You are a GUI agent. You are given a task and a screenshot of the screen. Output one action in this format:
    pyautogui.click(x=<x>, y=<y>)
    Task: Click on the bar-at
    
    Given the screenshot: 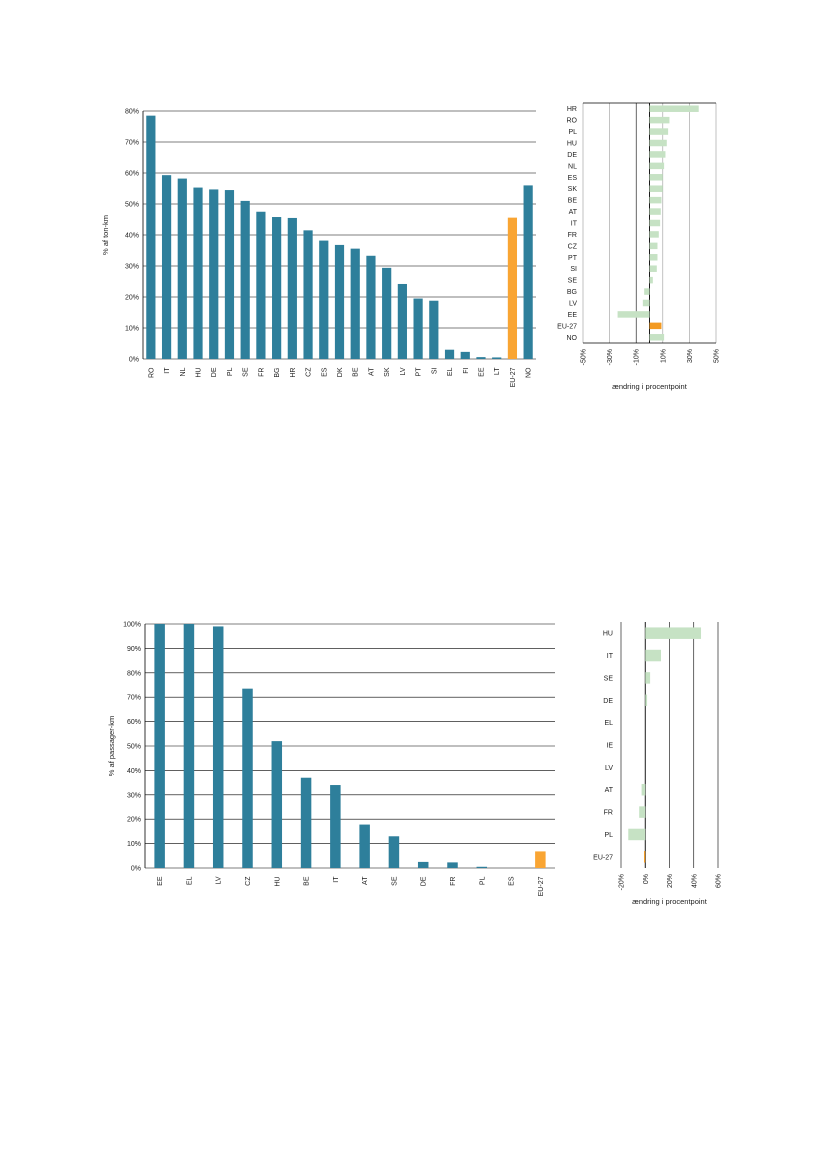 What is the action you would take?
    pyautogui.click(x=371, y=307)
    